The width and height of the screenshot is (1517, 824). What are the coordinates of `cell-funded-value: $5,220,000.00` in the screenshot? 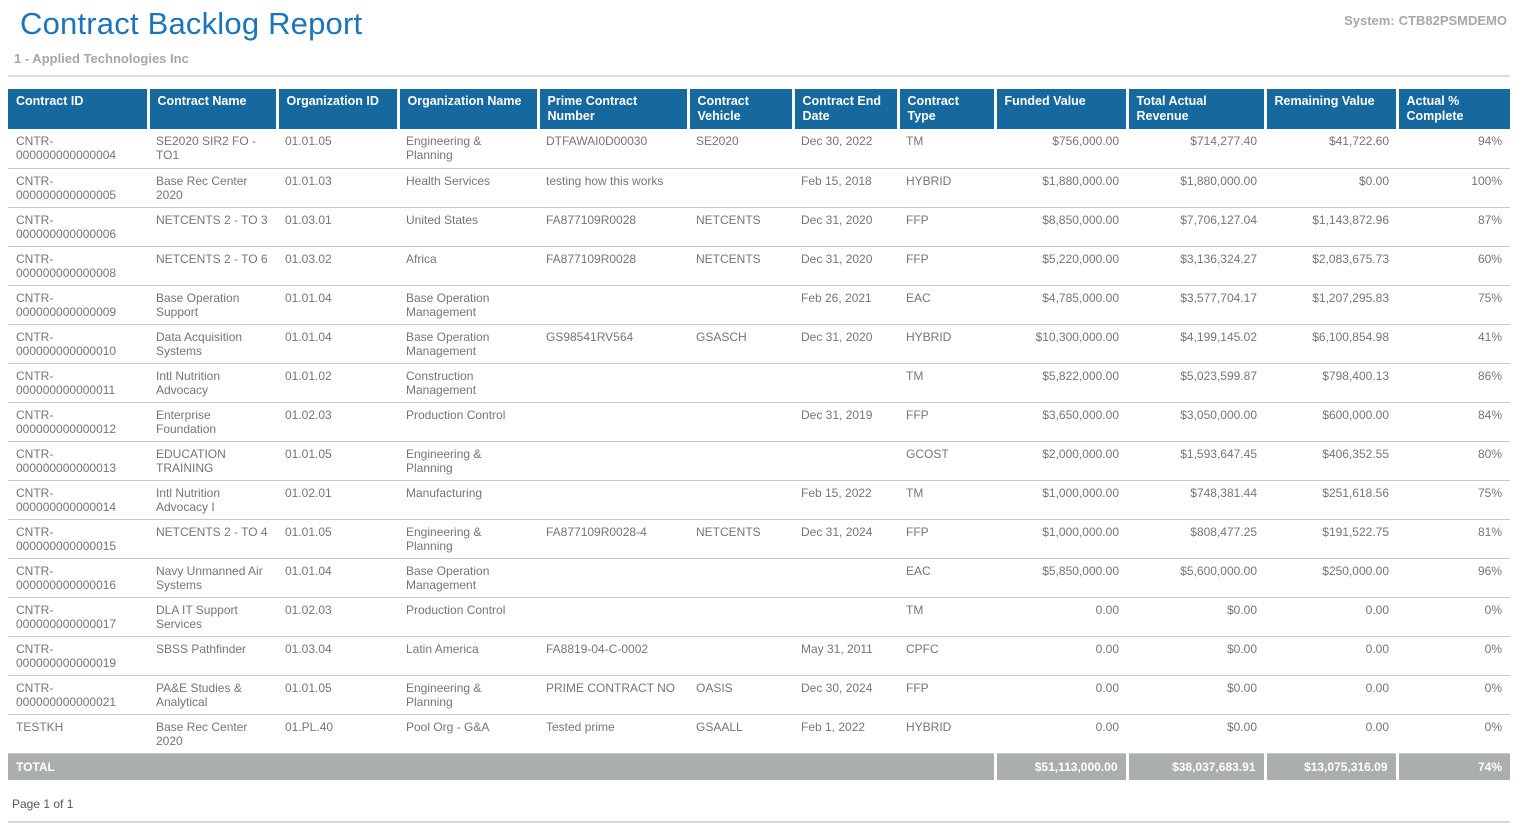 It's located at (1061, 266).